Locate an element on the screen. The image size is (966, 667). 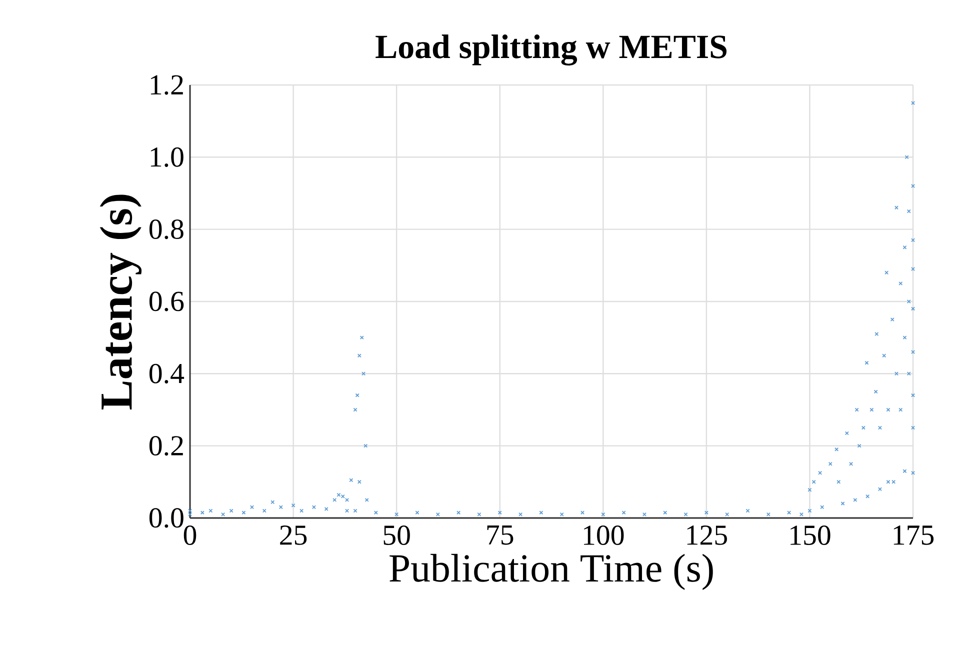
chart-title: Load splitting w METIS is located at coordinates (551, 50).